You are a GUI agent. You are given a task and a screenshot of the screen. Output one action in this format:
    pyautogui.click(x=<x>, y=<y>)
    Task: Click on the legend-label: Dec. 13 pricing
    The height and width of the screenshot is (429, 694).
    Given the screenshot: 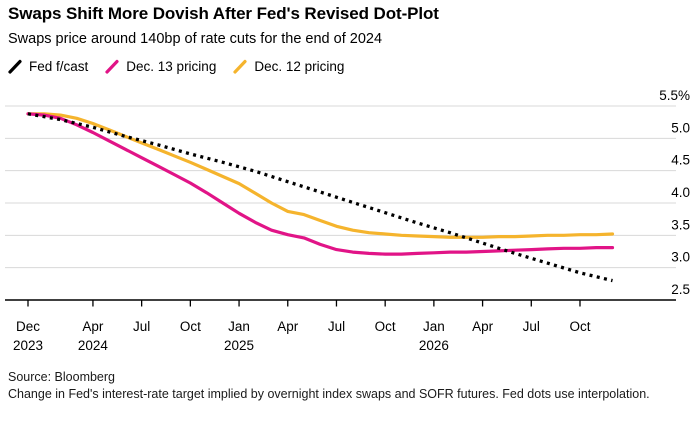 What is the action you would take?
    pyautogui.click(x=171, y=66)
    